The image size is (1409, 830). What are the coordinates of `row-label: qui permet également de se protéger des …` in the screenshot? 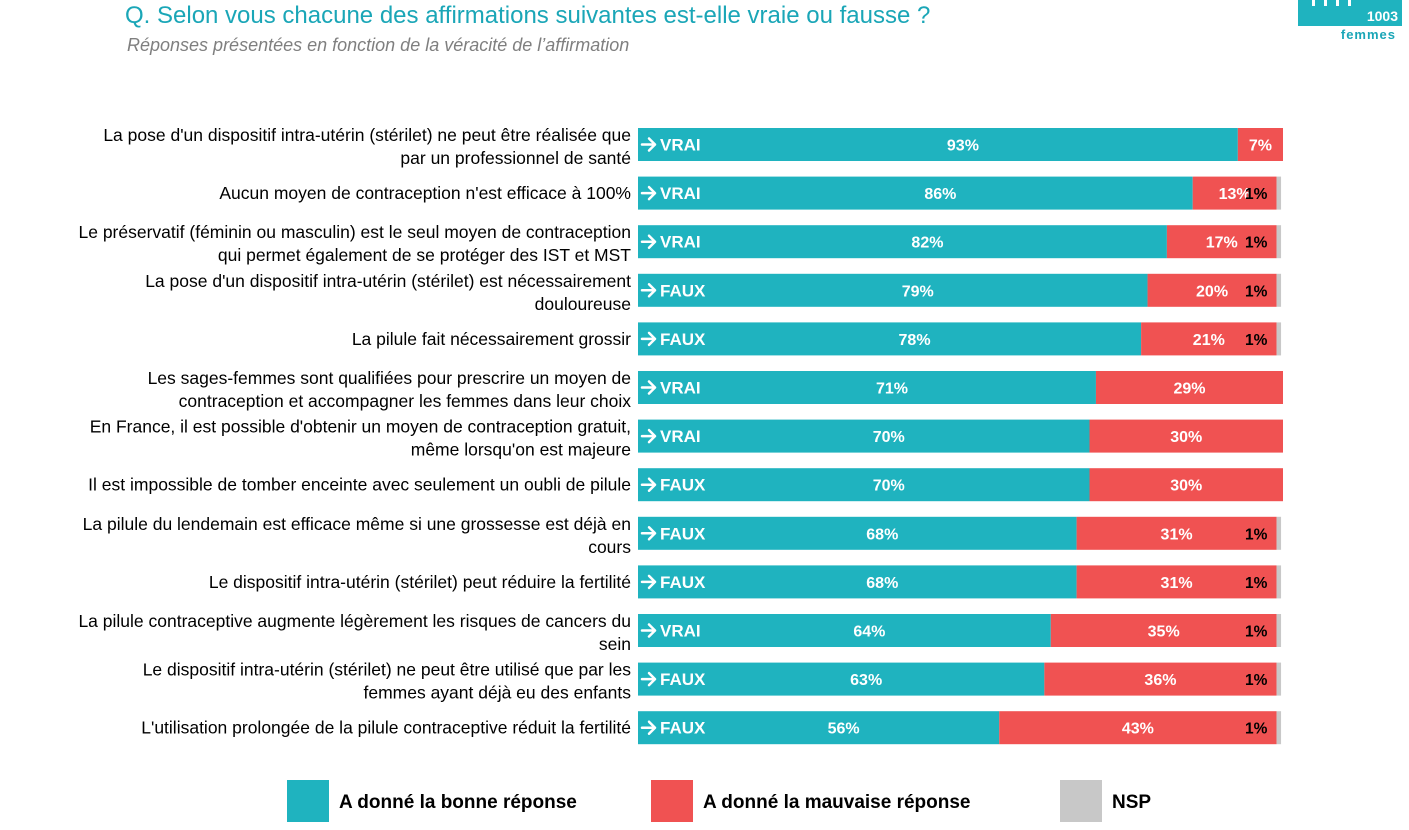 It's located at (424, 255).